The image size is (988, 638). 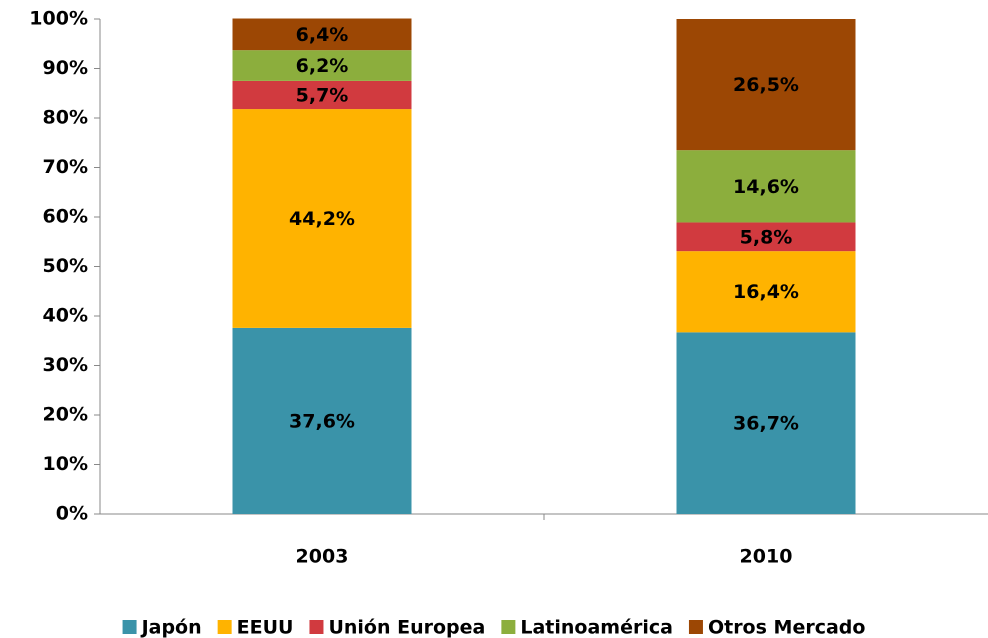 What do you see at coordinates (65, 365) in the screenshot?
I see `y-tick-label: 30%` at bounding box center [65, 365].